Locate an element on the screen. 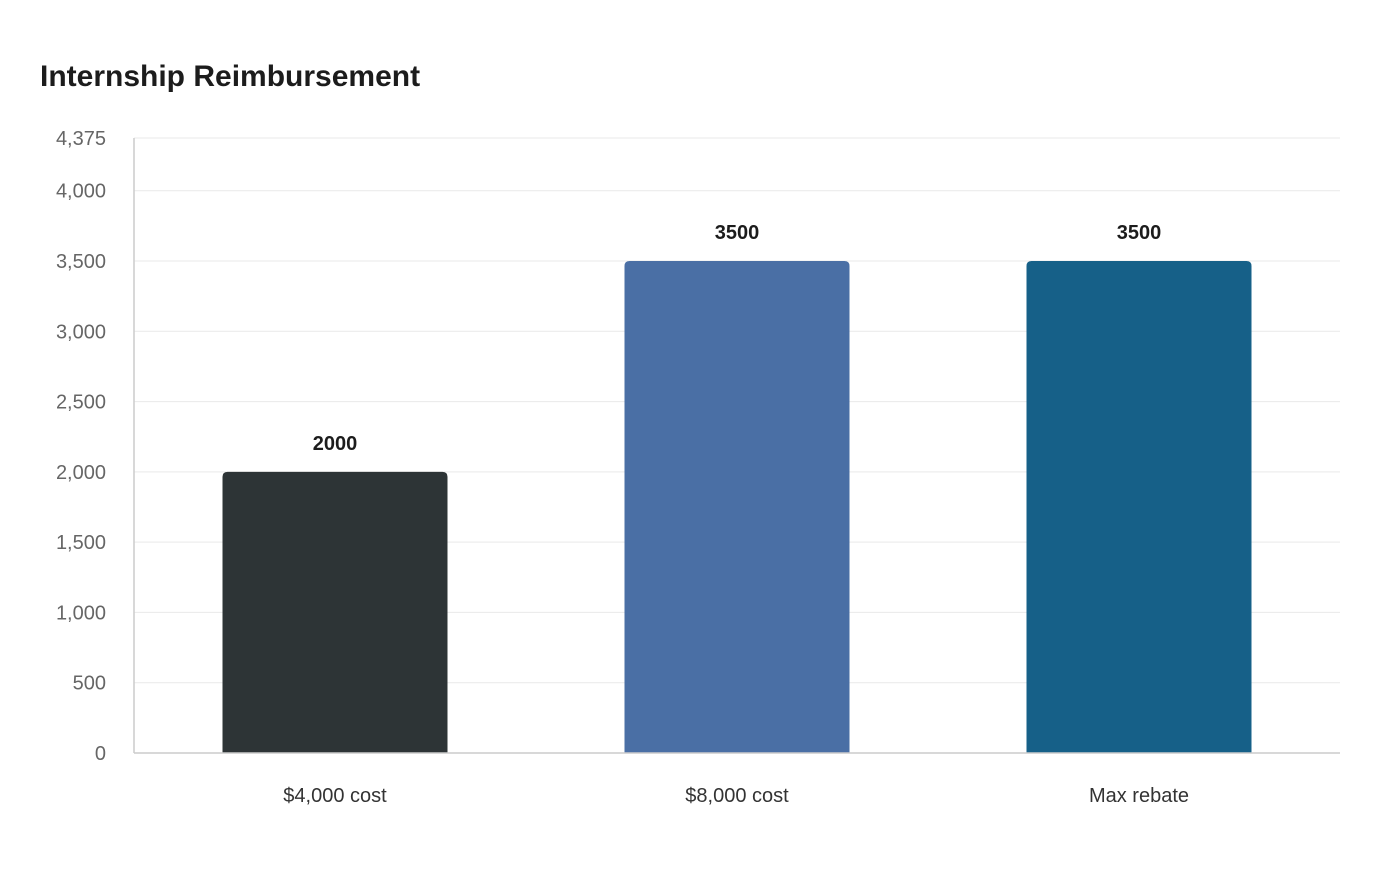  x-category-label: Max rebate is located at coordinates (1139, 796).